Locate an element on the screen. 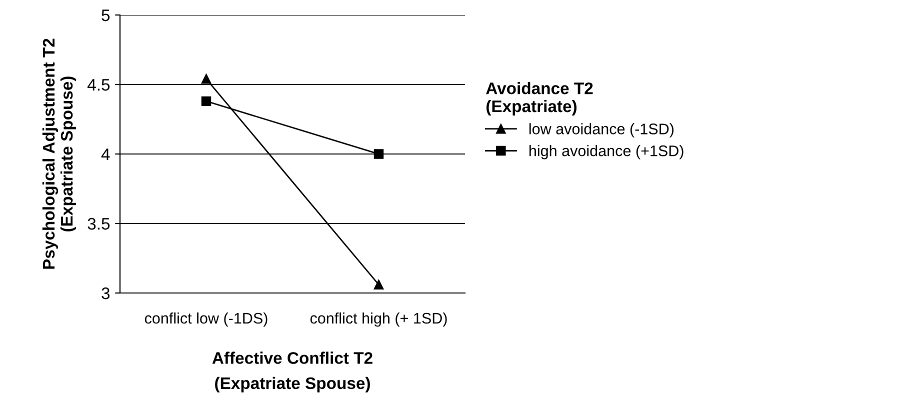  x-axis-title: Affective Conflict T2 (Expatriate Spouse) is located at coordinates (292, 372).